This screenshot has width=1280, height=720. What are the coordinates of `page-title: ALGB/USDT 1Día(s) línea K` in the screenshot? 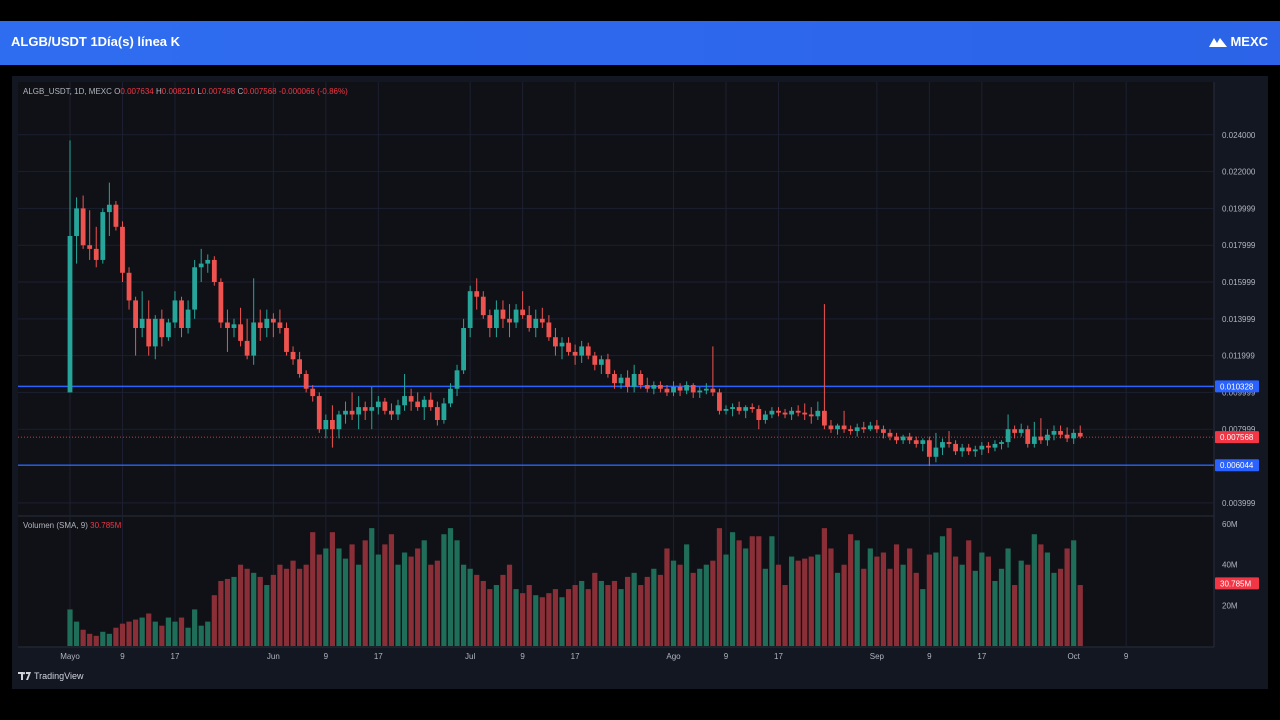 It's located at (96, 41).